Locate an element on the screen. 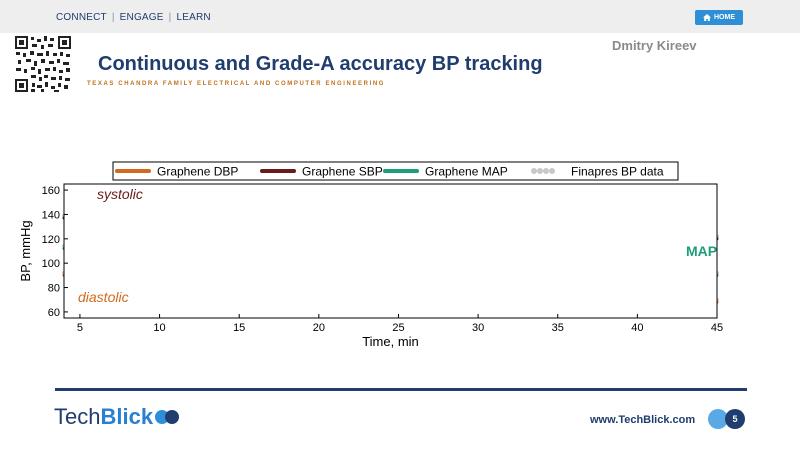 The height and width of the screenshot is (450, 800). y-tick-label: 60 is located at coordinates (54, 313).